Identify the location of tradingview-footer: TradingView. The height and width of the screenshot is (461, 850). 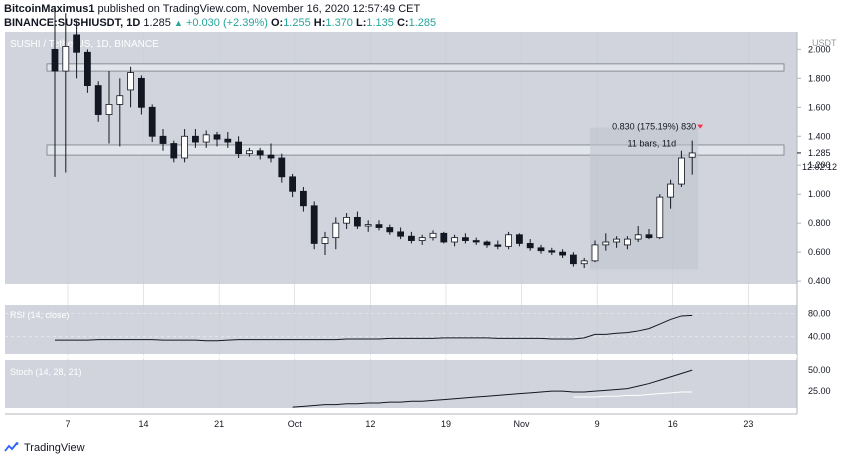
(44, 448).